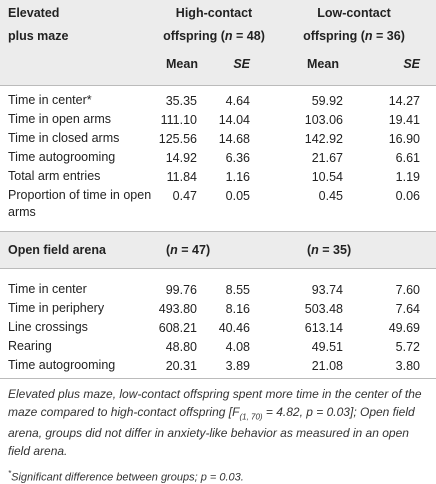 This screenshot has height=484, width=436. What do you see at coordinates (404, 139) in the screenshot?
I see `cell-value: 16.90` at bounding box center [404, 139].